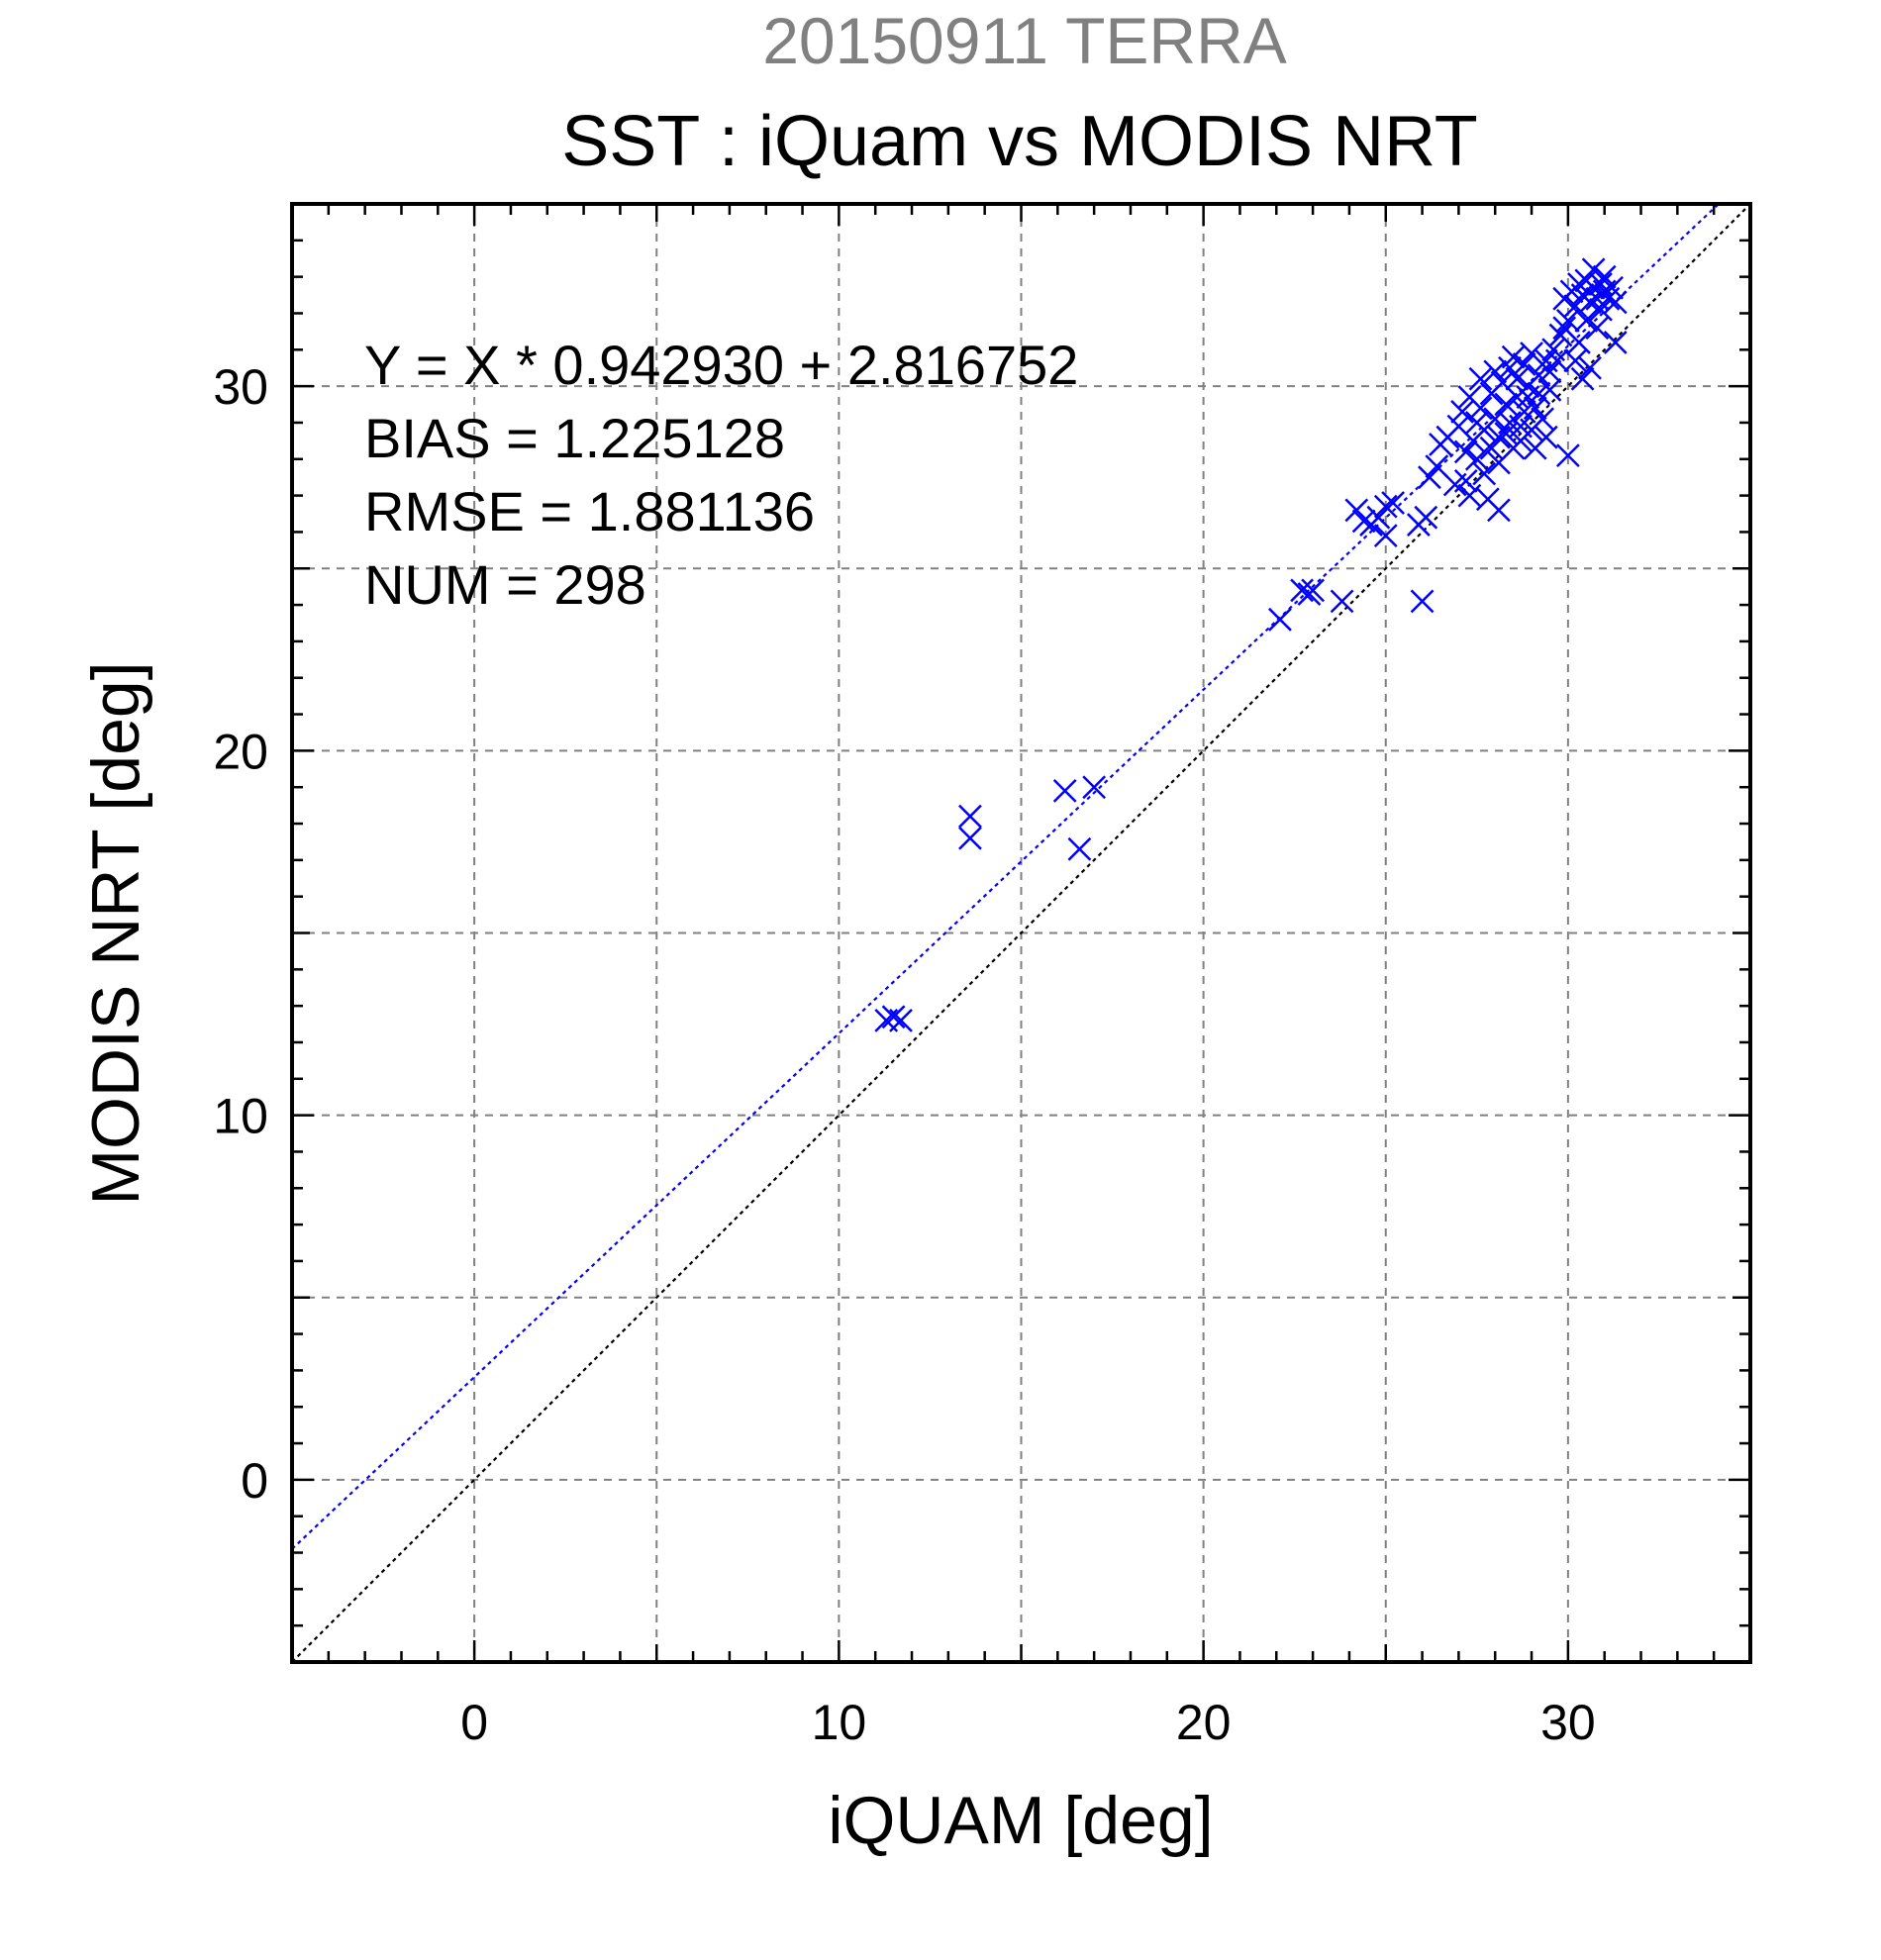 This screenshot has height=1960, width=1881. I want to click on chart-title: SST : iQuam vs MODIS NRT, so click(1020, 141).